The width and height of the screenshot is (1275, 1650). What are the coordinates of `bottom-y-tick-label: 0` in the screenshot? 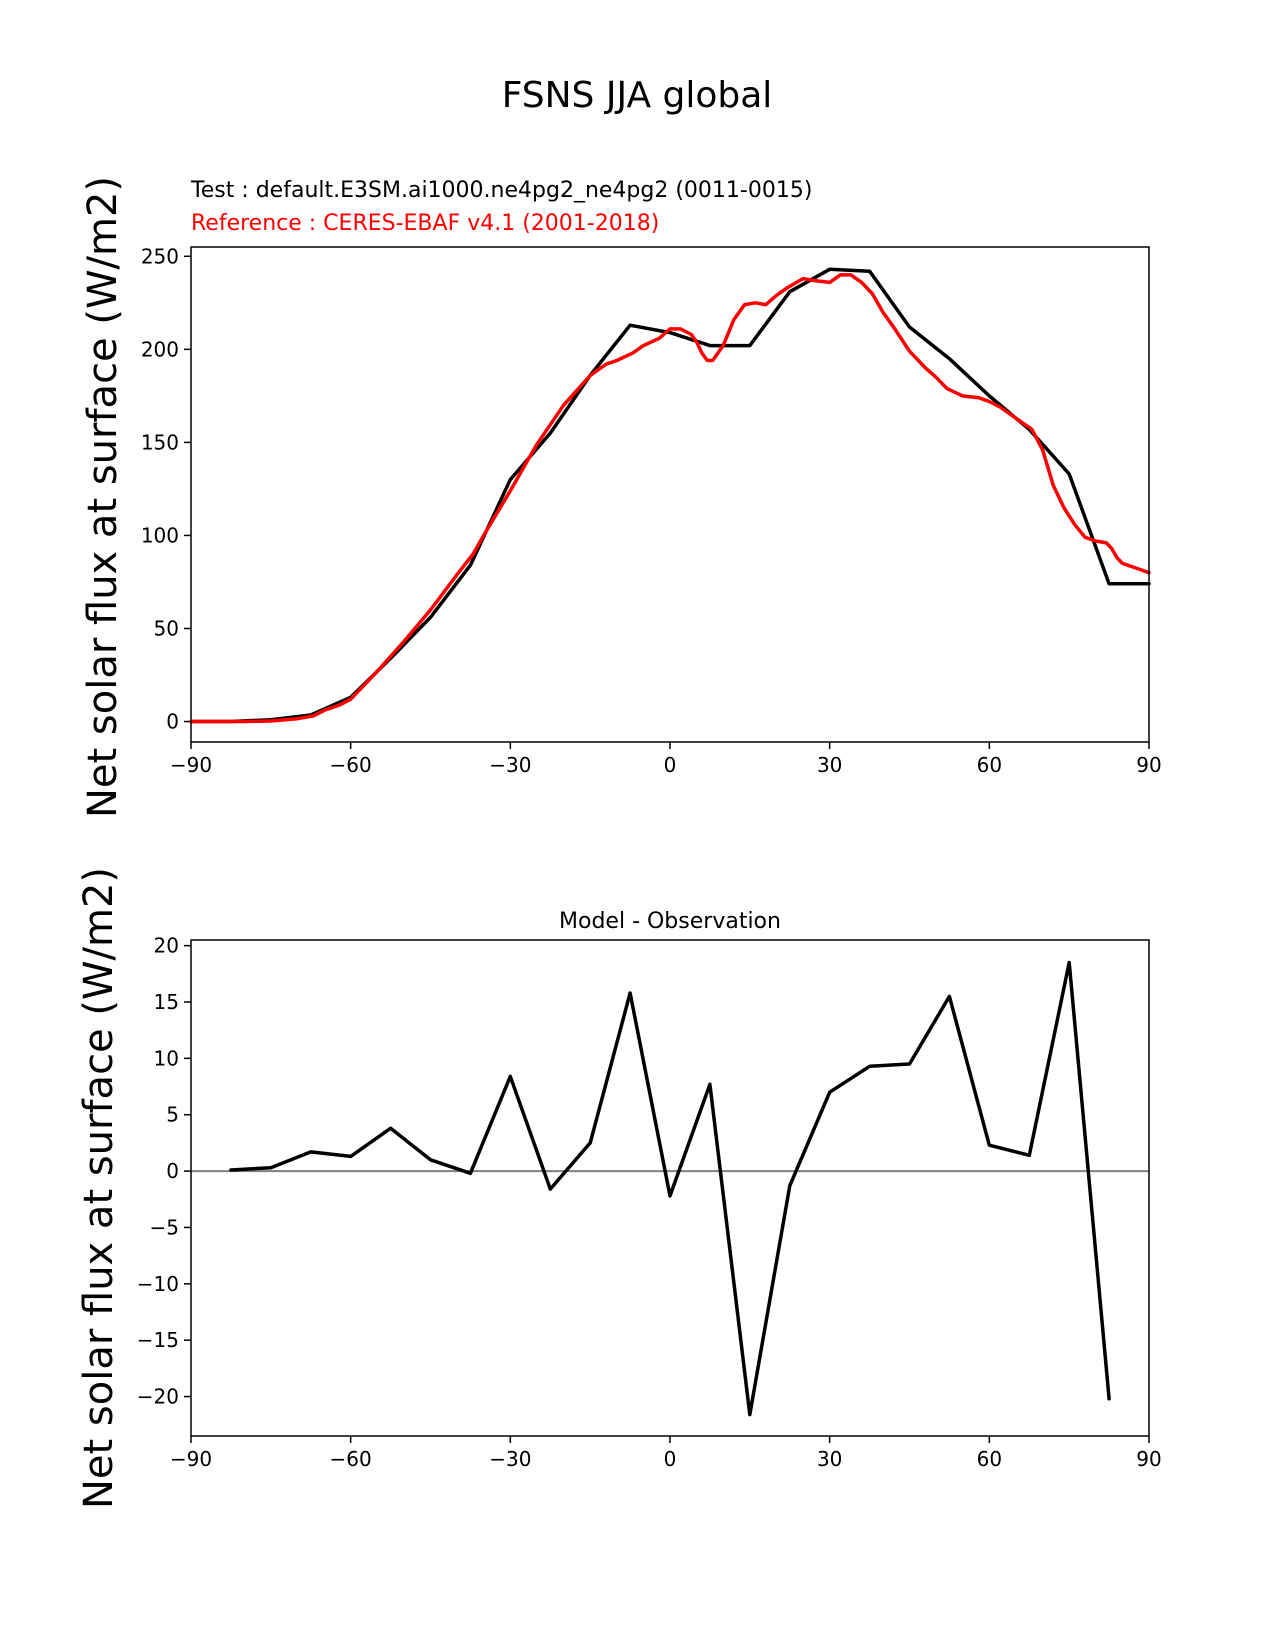 It's located at (172, 1171).